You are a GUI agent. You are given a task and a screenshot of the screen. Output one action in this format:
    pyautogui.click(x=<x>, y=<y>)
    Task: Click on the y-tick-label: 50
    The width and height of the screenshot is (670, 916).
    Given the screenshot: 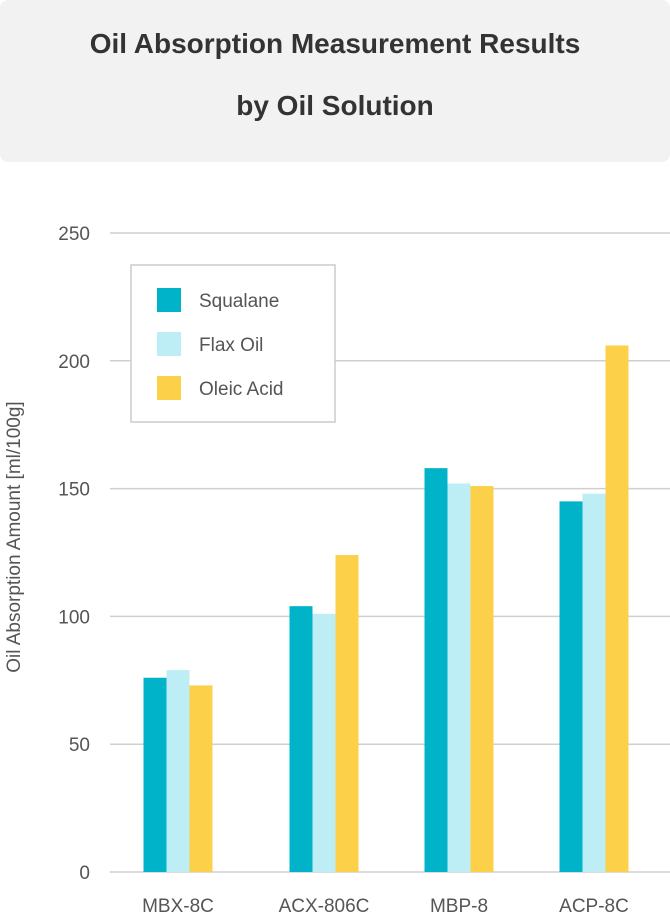 What is the action you would take?
    pyautogui.click(x=79, y=745)
    